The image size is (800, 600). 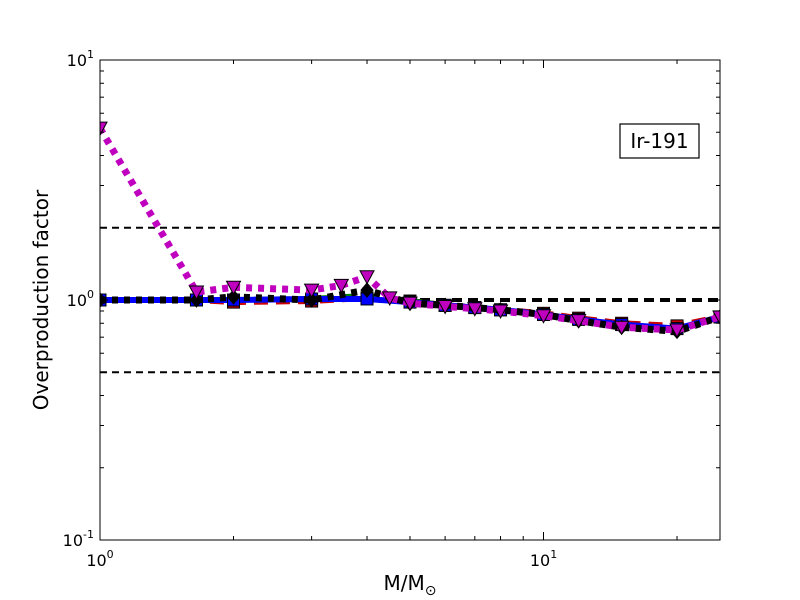 I want to click on y-axis-label: Overproduction factor, so click(x=41, y=299).